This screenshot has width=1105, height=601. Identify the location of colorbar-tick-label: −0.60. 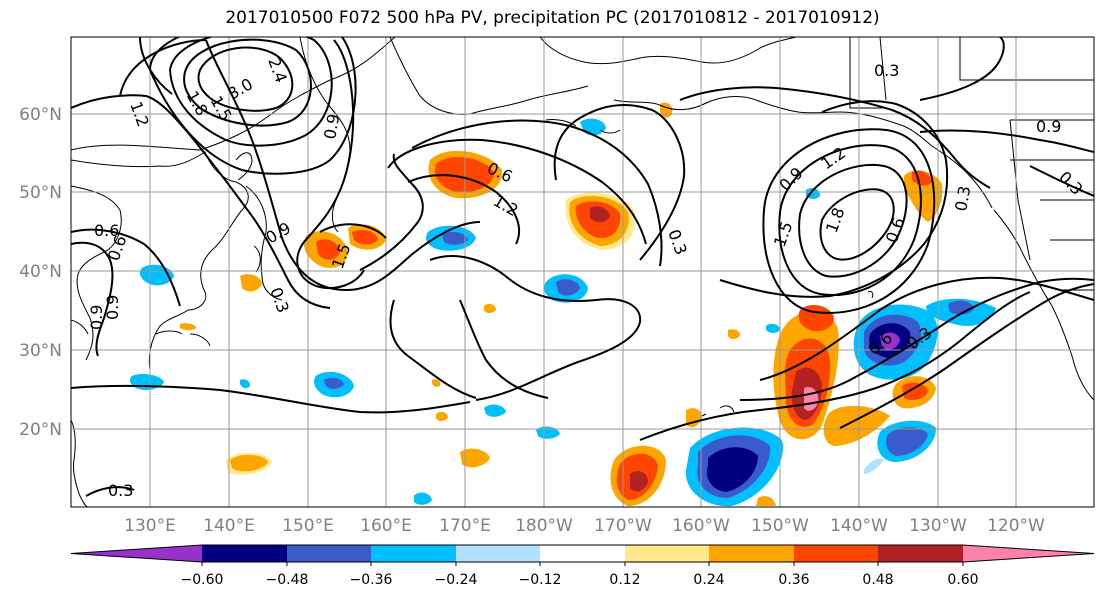
(202, 580).